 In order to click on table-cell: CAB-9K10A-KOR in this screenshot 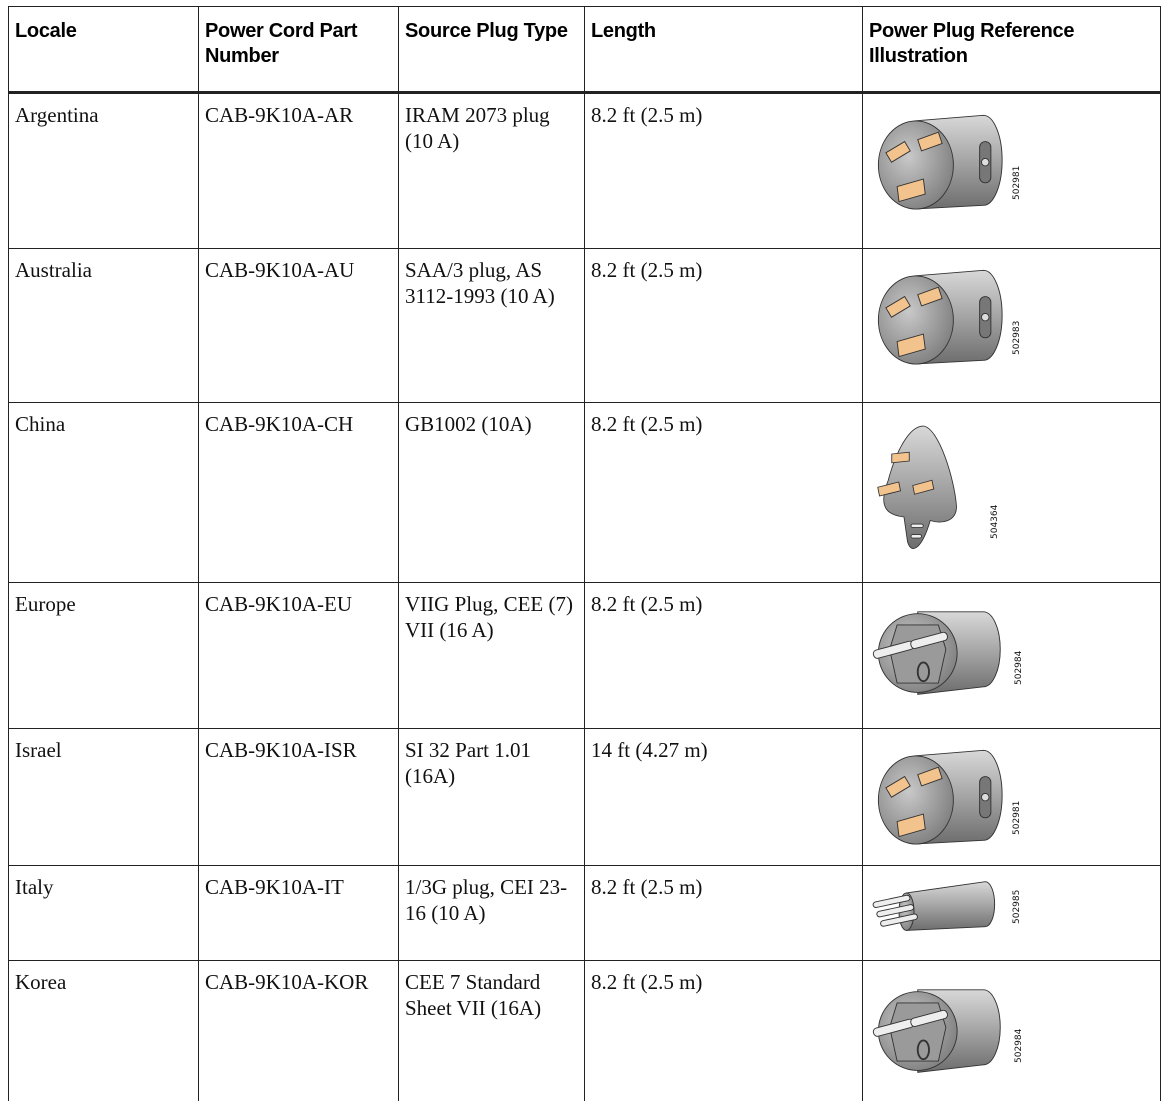, I will do `click(298, 1030)`.